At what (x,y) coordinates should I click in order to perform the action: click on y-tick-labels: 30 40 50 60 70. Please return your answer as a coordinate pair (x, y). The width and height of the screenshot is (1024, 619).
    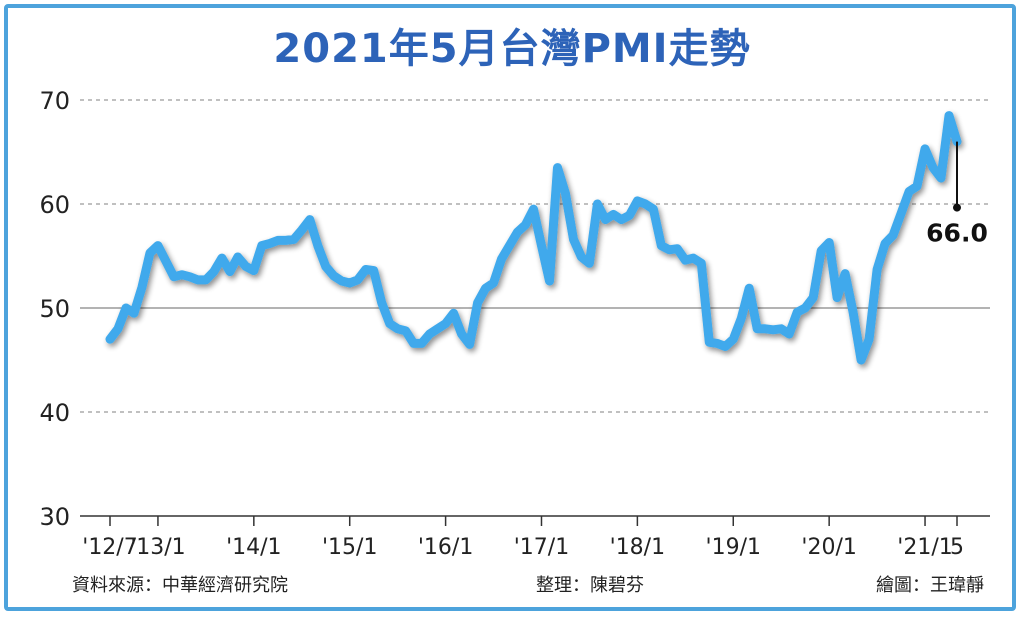
    Looking at the image, I should click on (54, 309).